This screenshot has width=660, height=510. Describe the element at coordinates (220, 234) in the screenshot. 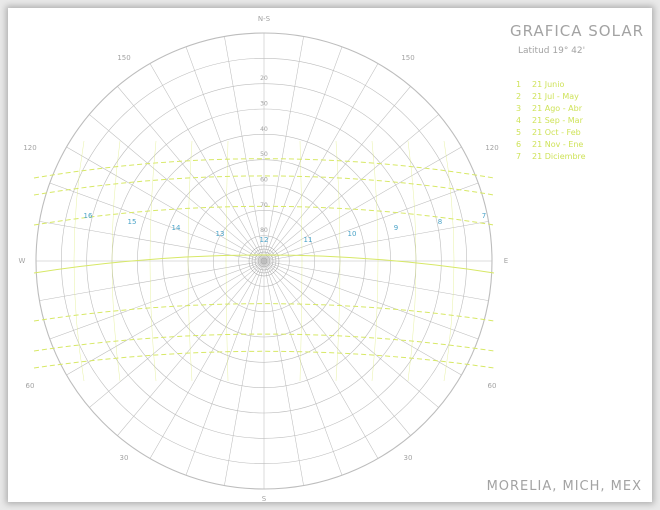

I see `hour-label: 13` at that location.